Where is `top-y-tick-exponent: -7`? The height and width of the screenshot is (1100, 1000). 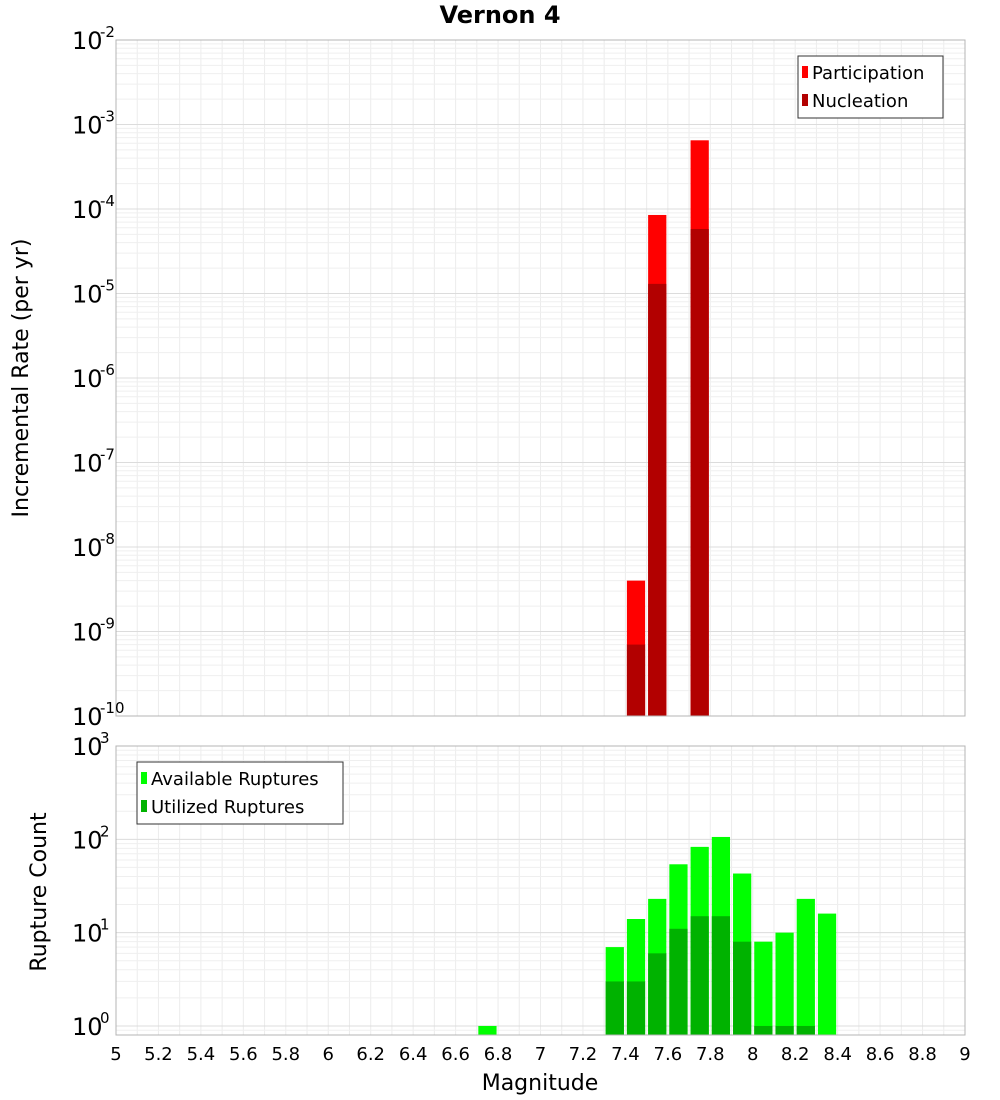
top-y-tick-exponent: -7 is located at coordinates (107, 455).